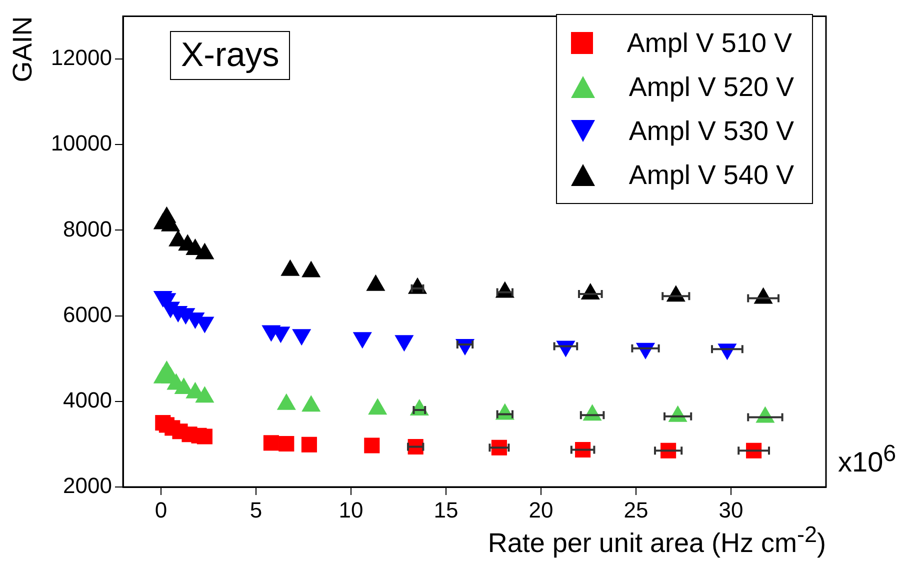  What do you see at coordinates (711, 131) in the screenshot?
I see `legend-label: Ampl V 530 V` at bounding box center [711, 131].